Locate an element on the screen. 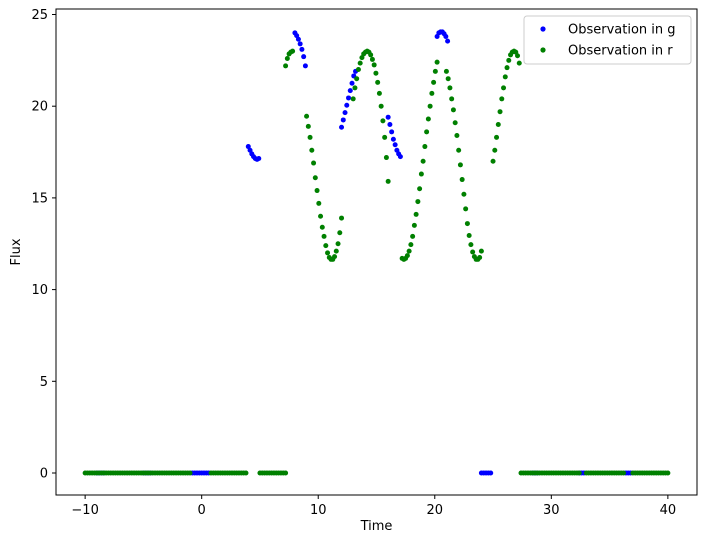 Image resolution: width=706 pixels, height=544 pixels. legend-box is located at coordinates (607, 40).